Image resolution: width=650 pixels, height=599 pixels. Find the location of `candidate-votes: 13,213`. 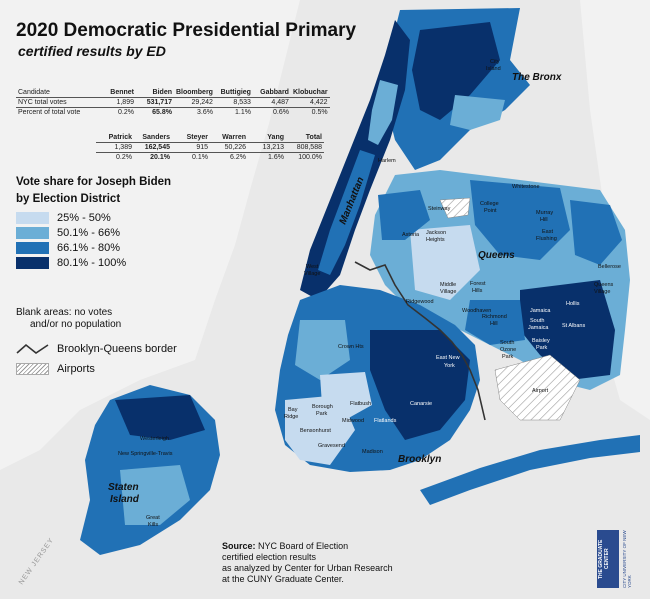

candidate-votes: 13,213 is located at coordinates (267, 147).